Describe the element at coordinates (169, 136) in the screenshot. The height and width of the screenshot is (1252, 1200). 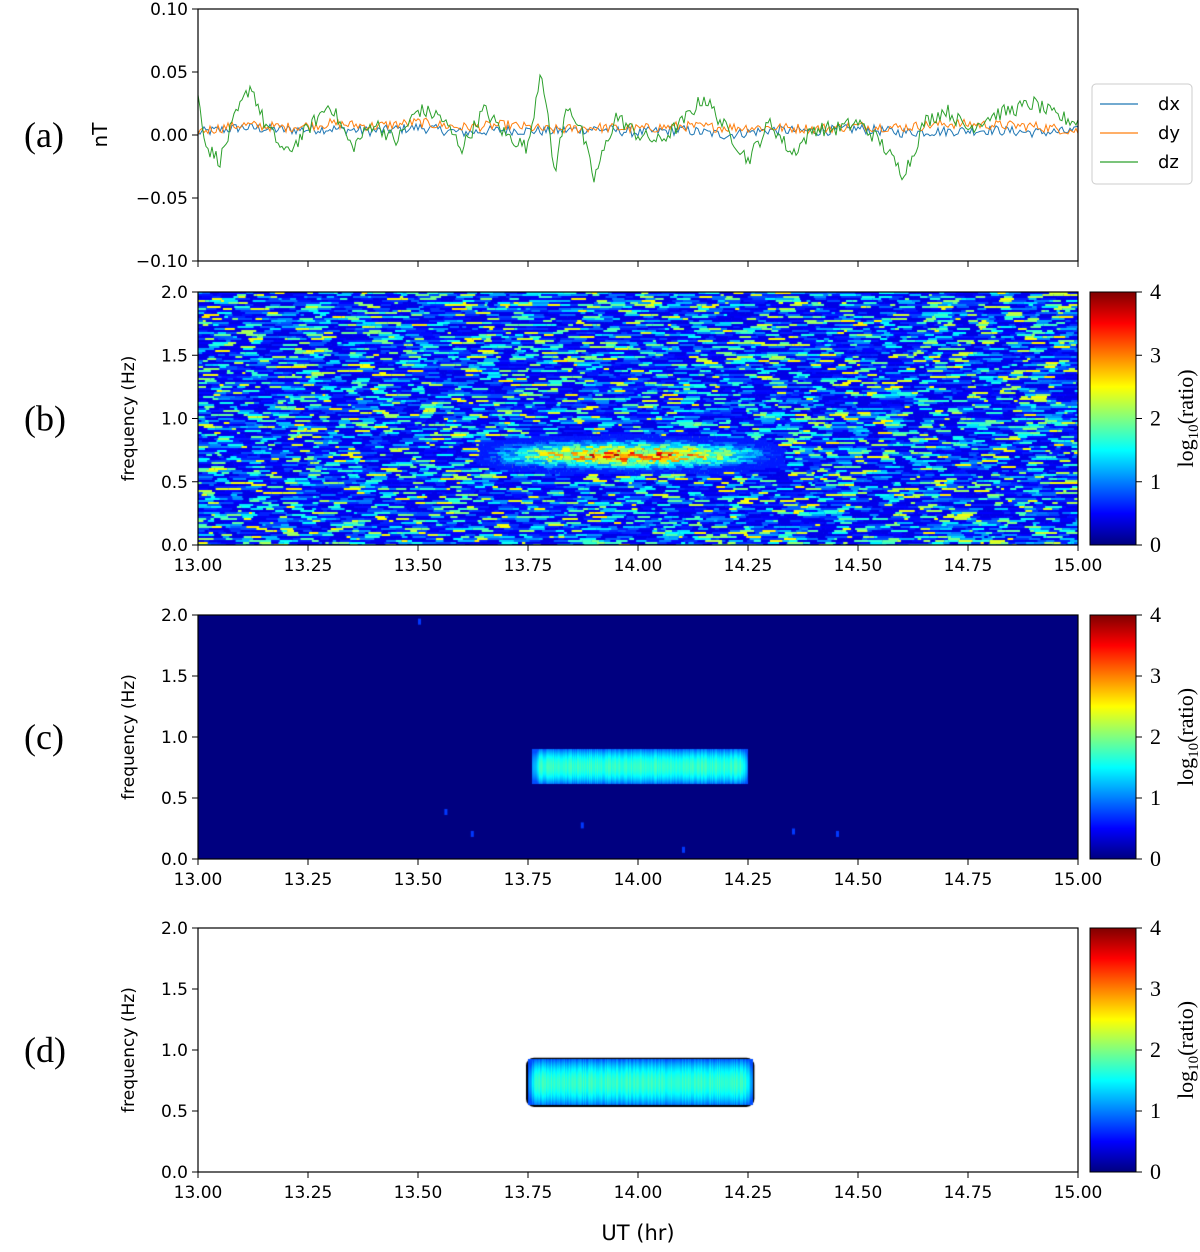
I see `y-tick-label: 0.00` at that location.